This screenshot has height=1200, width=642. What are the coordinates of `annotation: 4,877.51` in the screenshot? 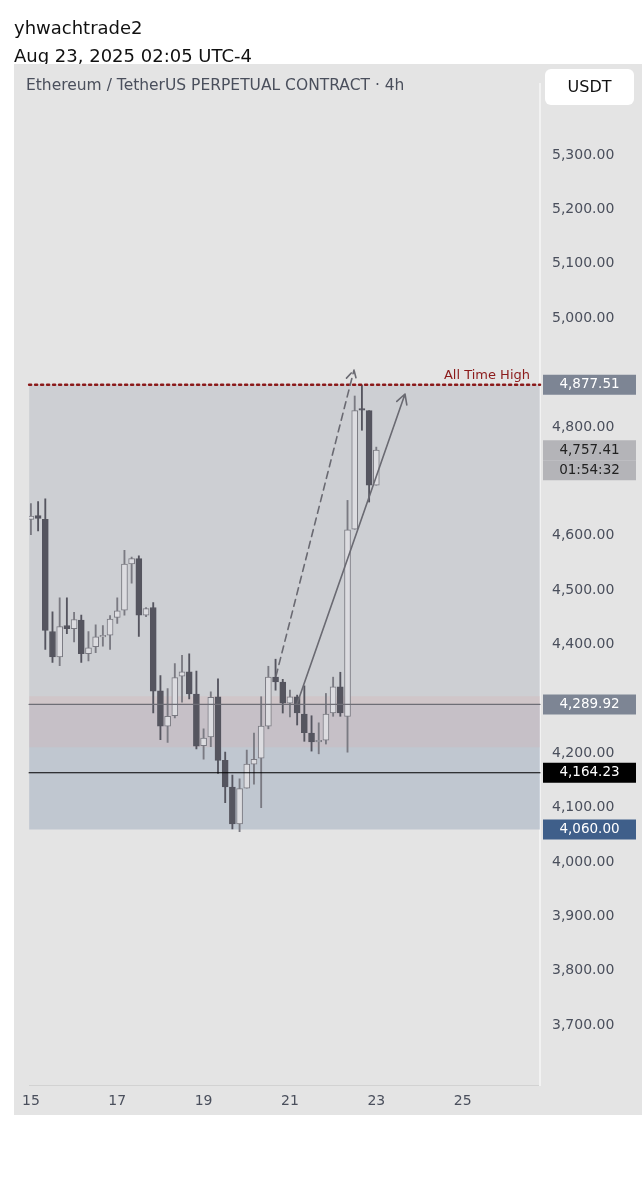 It's located at (589, 383).